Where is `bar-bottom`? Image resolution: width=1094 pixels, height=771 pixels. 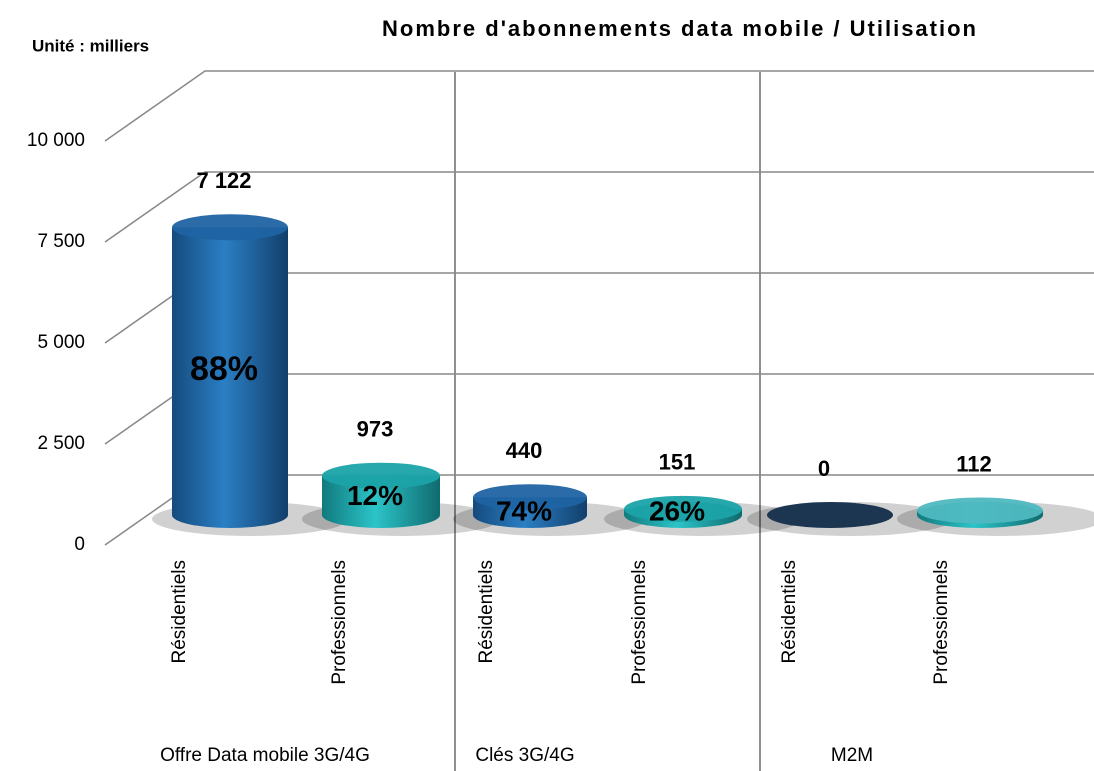
bar-bottom is located at coordinates (830, 515).